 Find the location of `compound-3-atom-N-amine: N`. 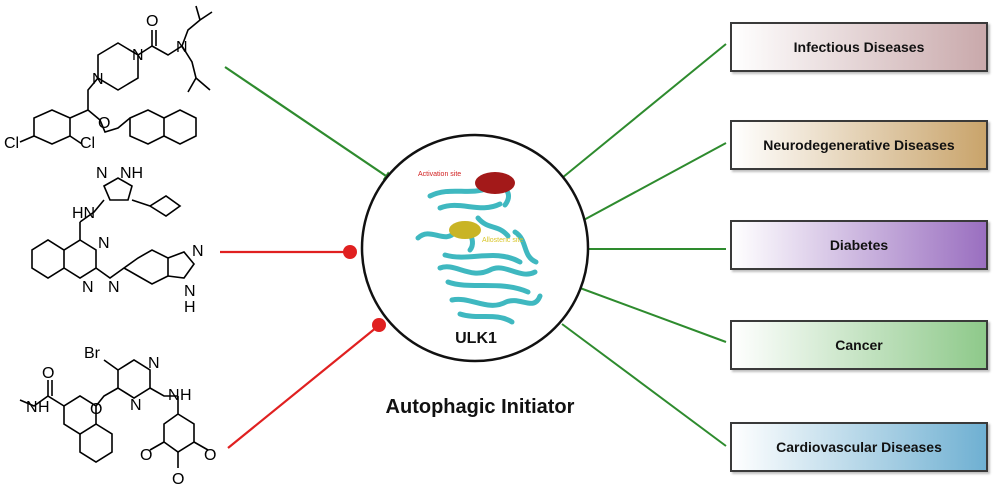

compound-3-atom-N-amine: N is located at coordinates (174, 395).